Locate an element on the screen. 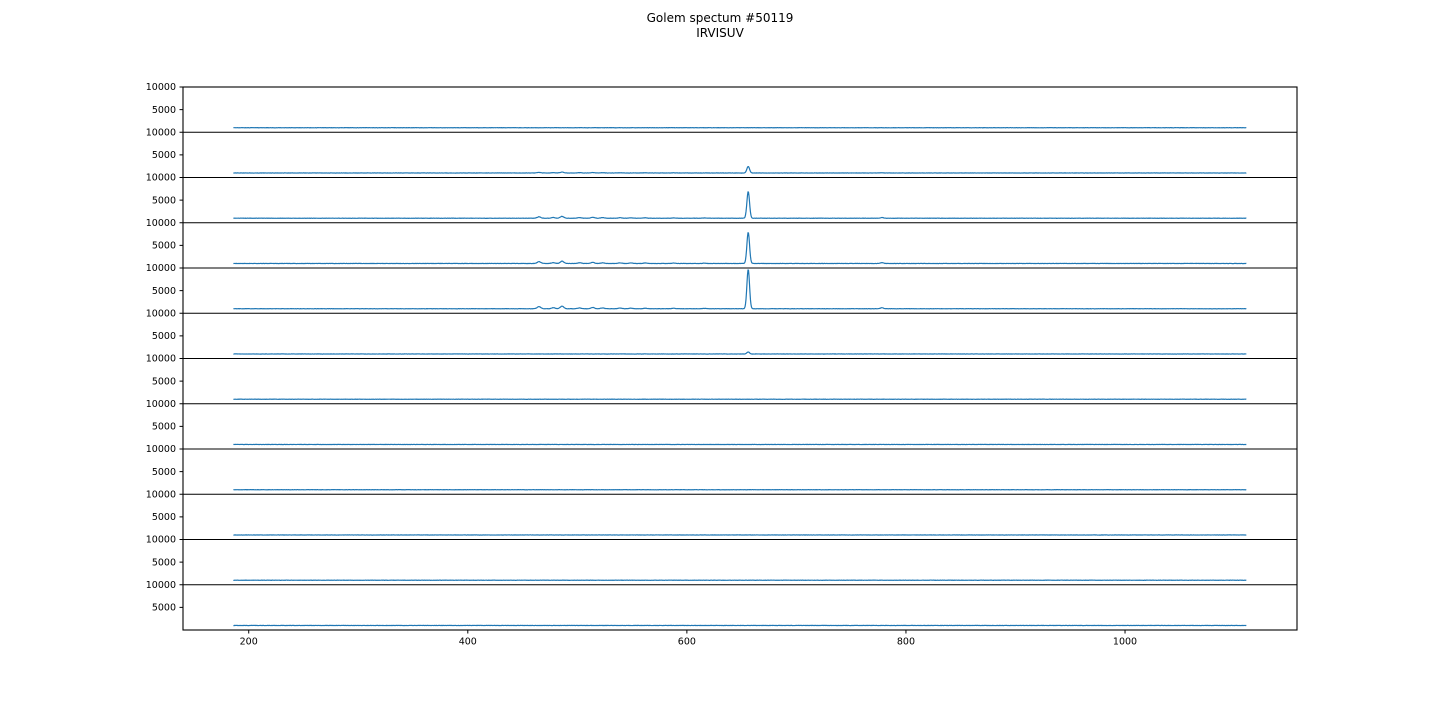 Image resolution: width=1440 pixels, height=720 pixels. x-tick-label: 800 is located at coordinates (906, 642).